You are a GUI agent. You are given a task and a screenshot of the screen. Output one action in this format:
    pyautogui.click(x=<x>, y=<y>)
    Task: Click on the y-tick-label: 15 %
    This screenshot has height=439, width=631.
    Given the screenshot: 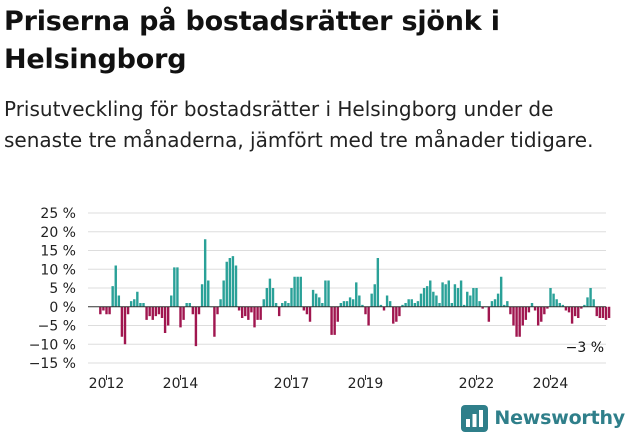 What is the action you would take?
    pyautogui.click(x=58, y=252)
    